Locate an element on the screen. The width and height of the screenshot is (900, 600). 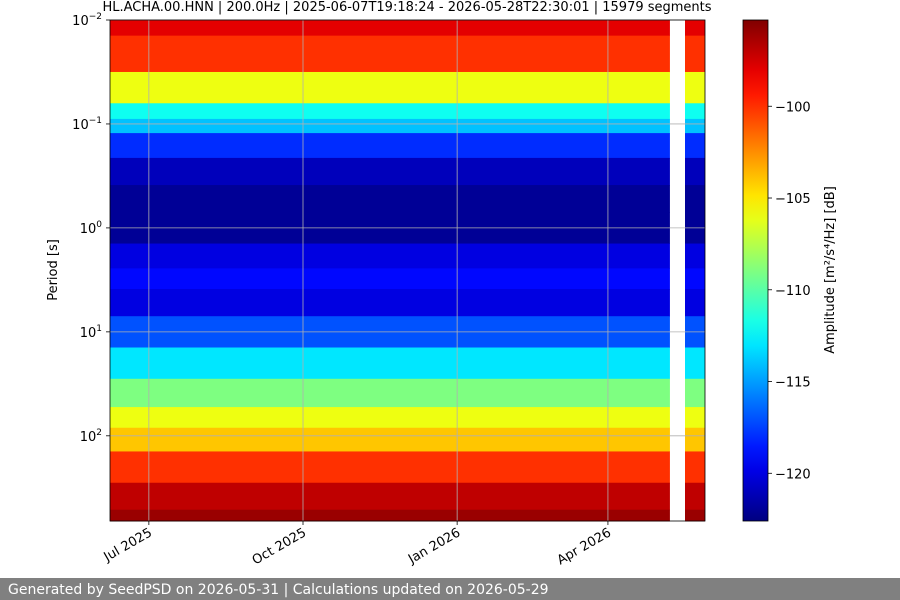
colorbar-tick-label: −105 is located at coordinates (793, 199).